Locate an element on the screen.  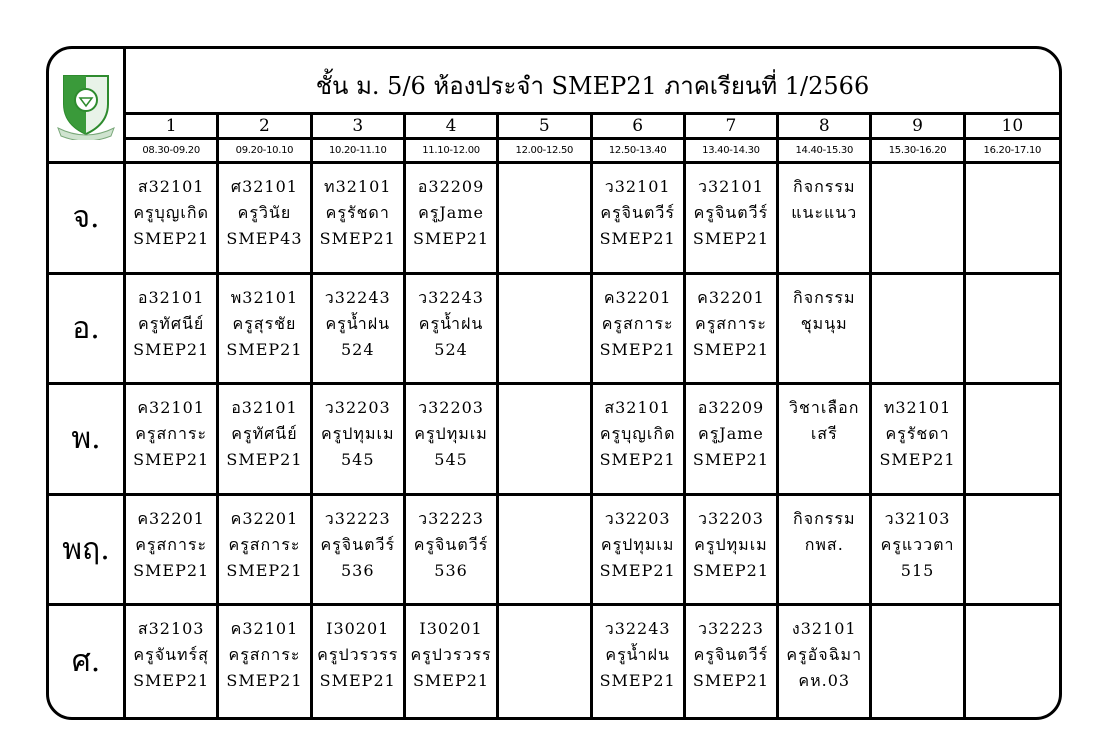
subject-code: ศ32101 is located at coordinates (264, 186).